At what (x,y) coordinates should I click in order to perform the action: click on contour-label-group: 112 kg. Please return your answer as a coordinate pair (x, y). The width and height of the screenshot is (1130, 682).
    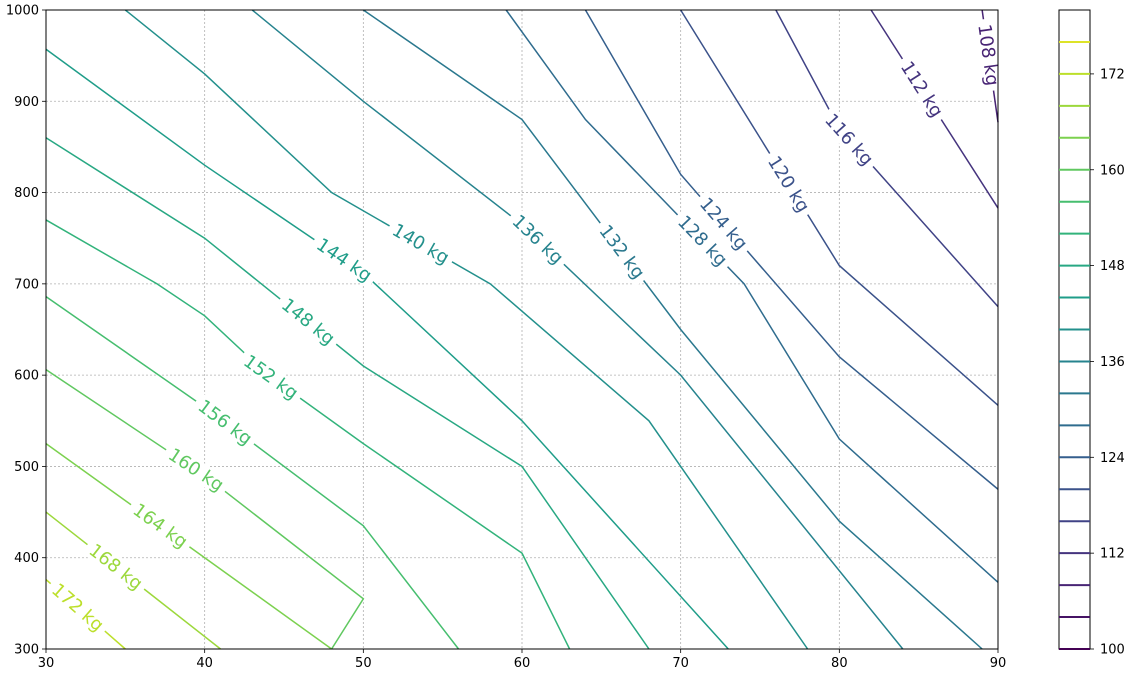
    Looking at the image, I should click on (921, 89).